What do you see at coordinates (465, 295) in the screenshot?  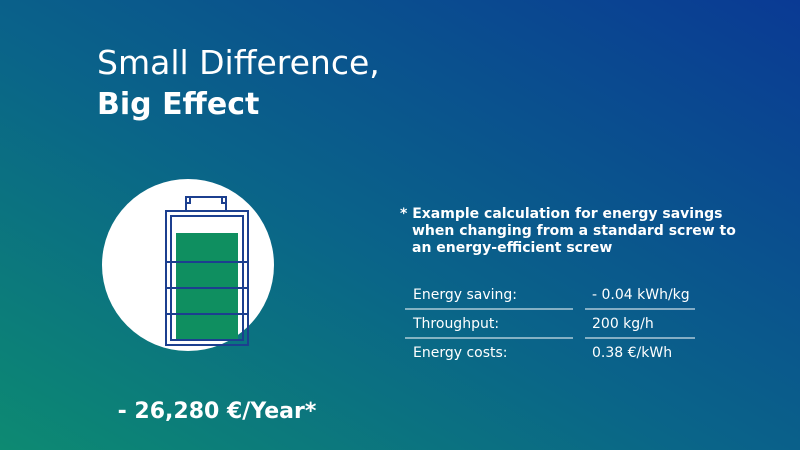 I see `row-label: Energy saving:` at bounding box center [465, 295].